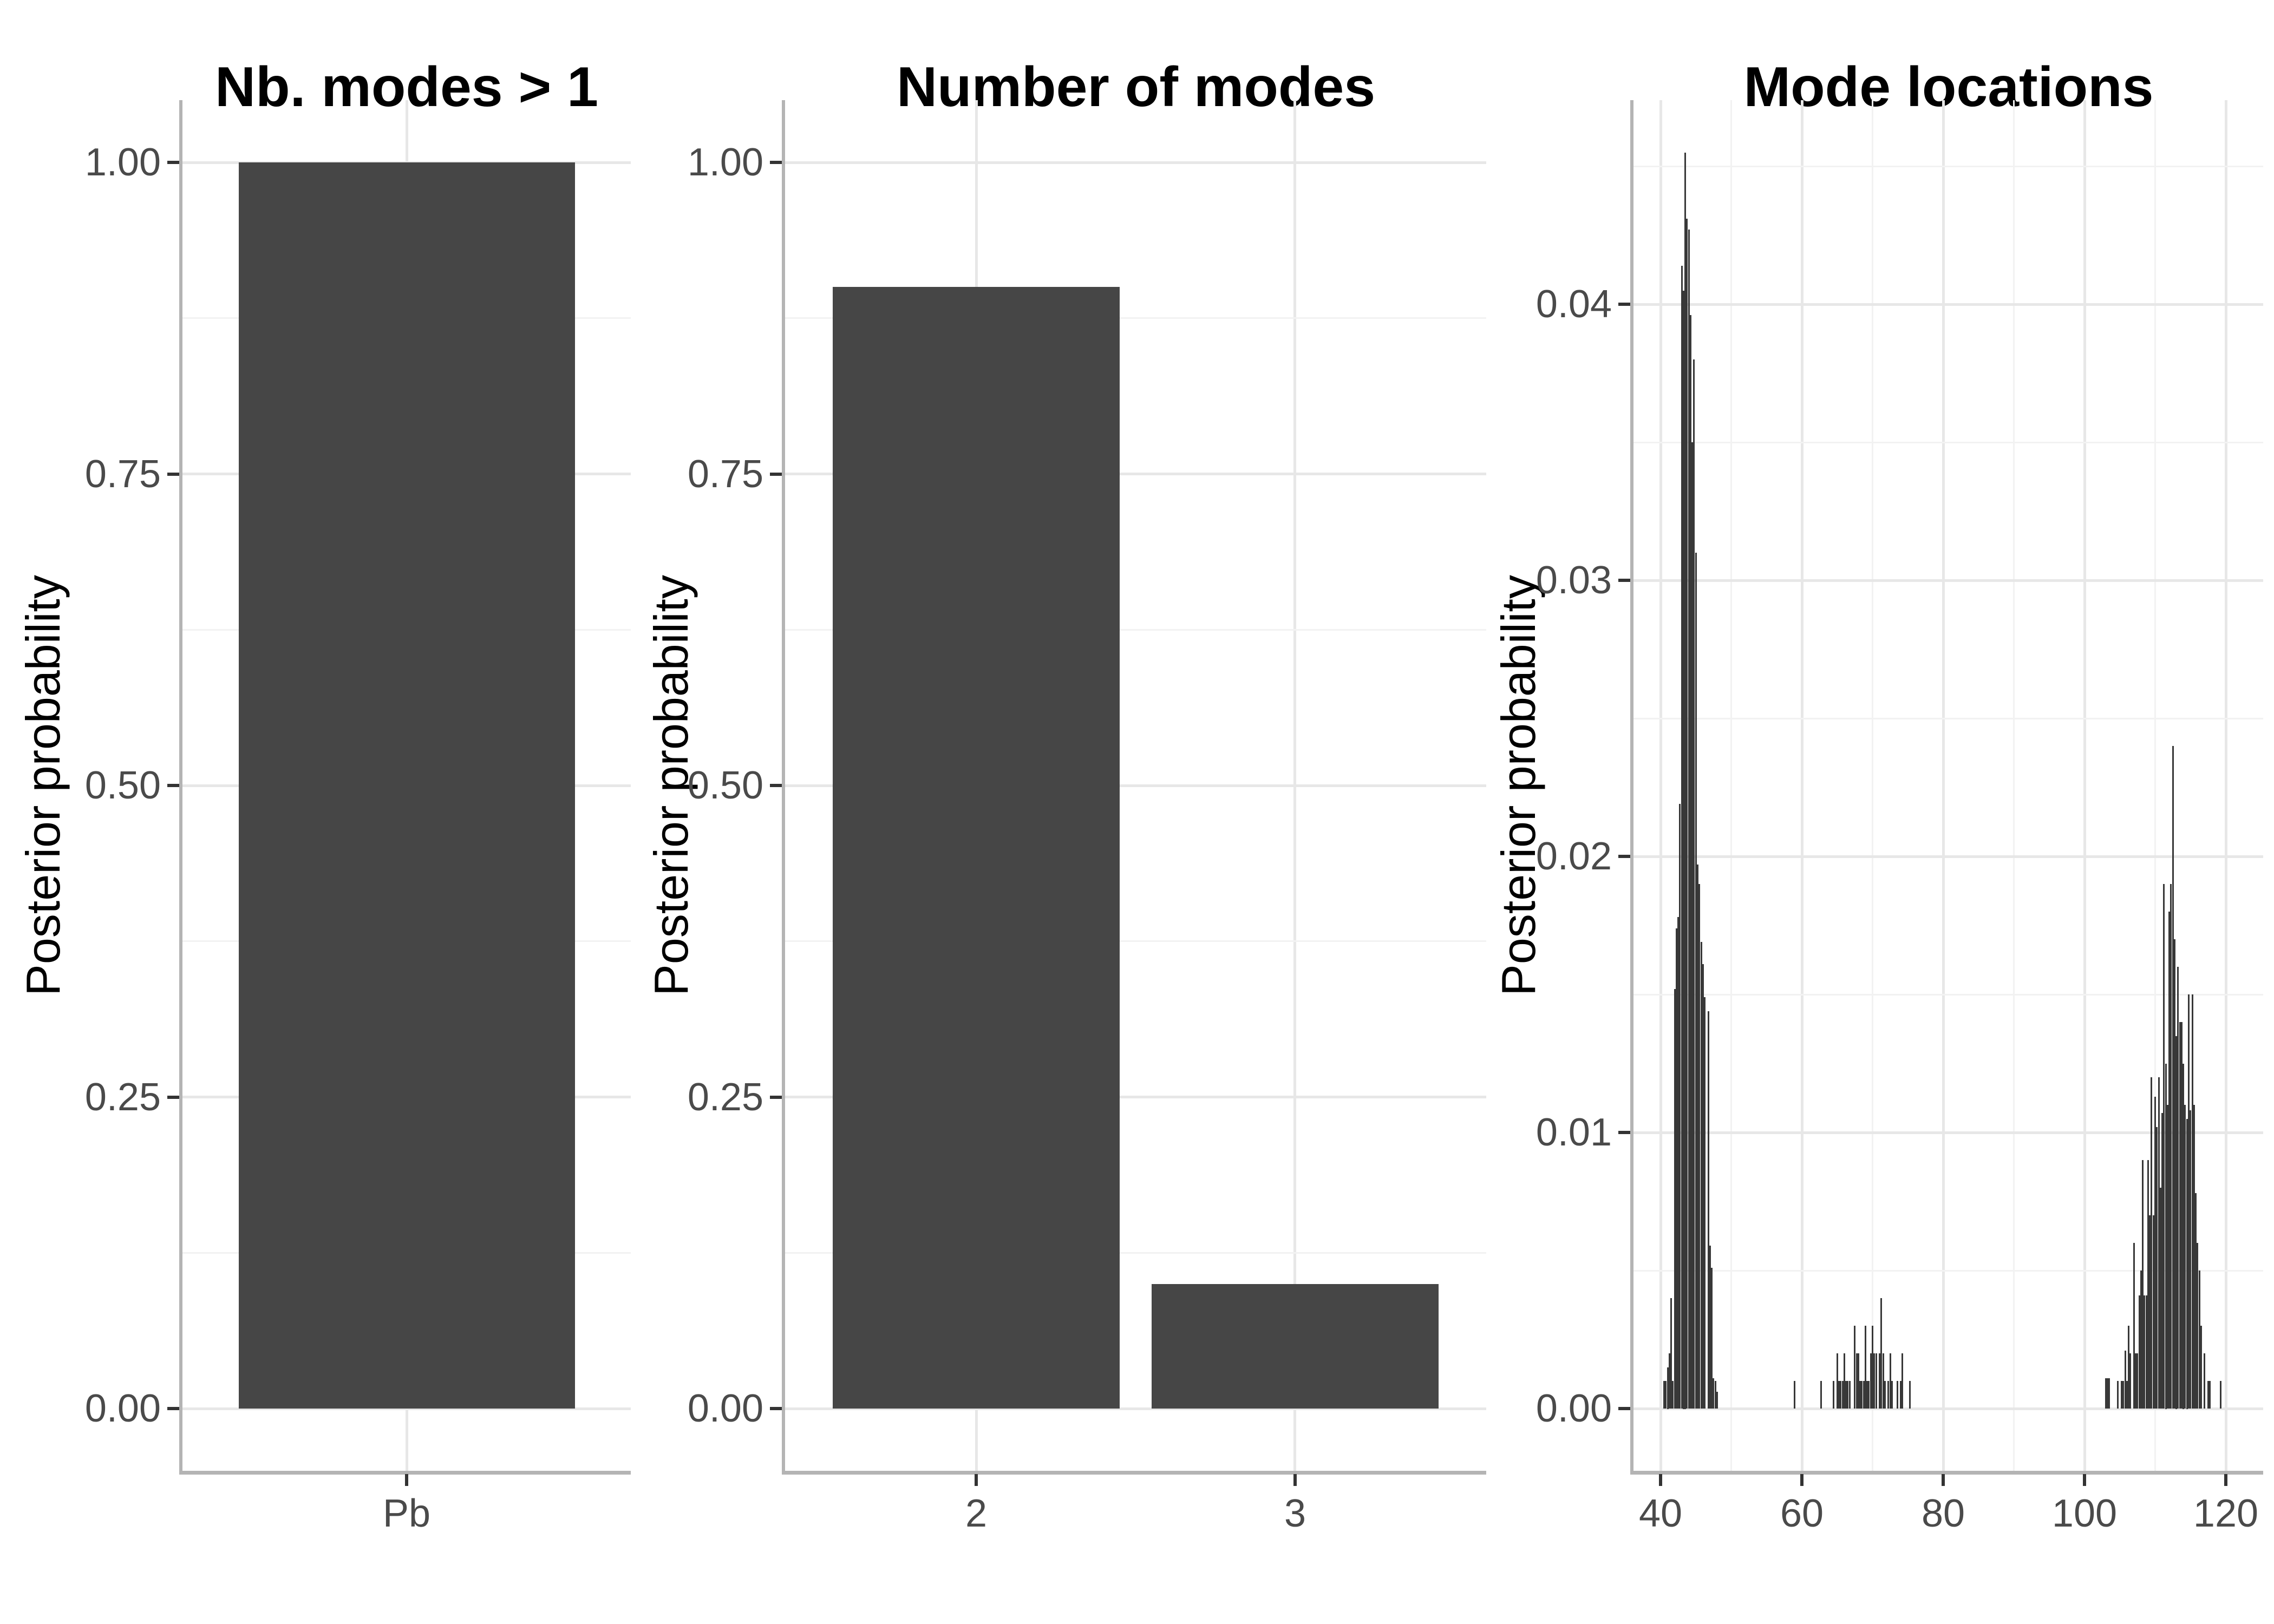  I want to click on y-tick-label: 0.01, so click(1574, 1133).